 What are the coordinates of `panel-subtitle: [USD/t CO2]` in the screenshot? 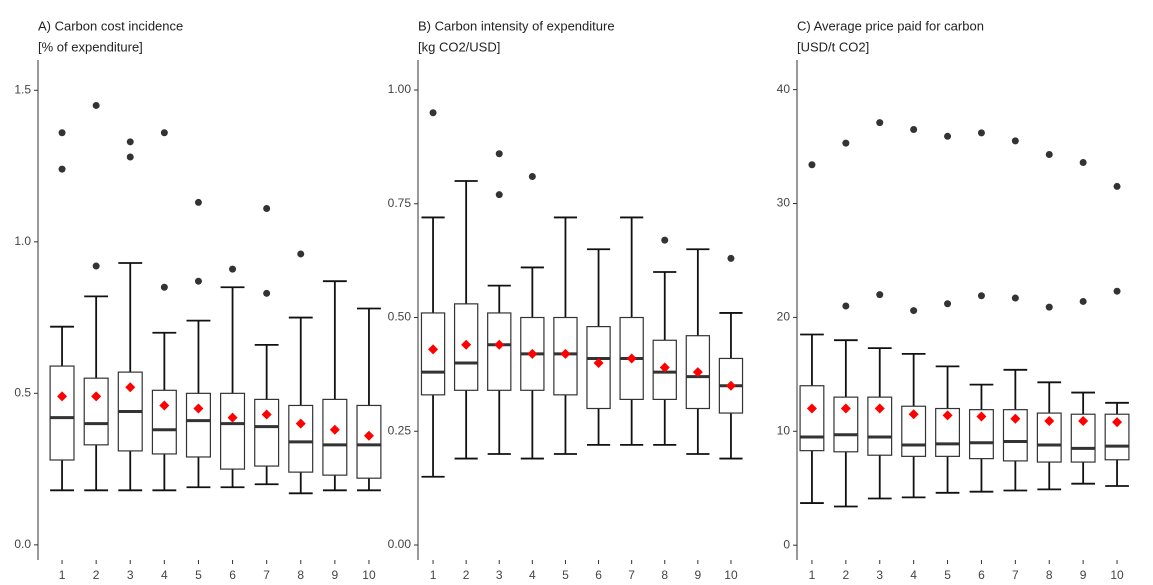 It's located at (833, 46).